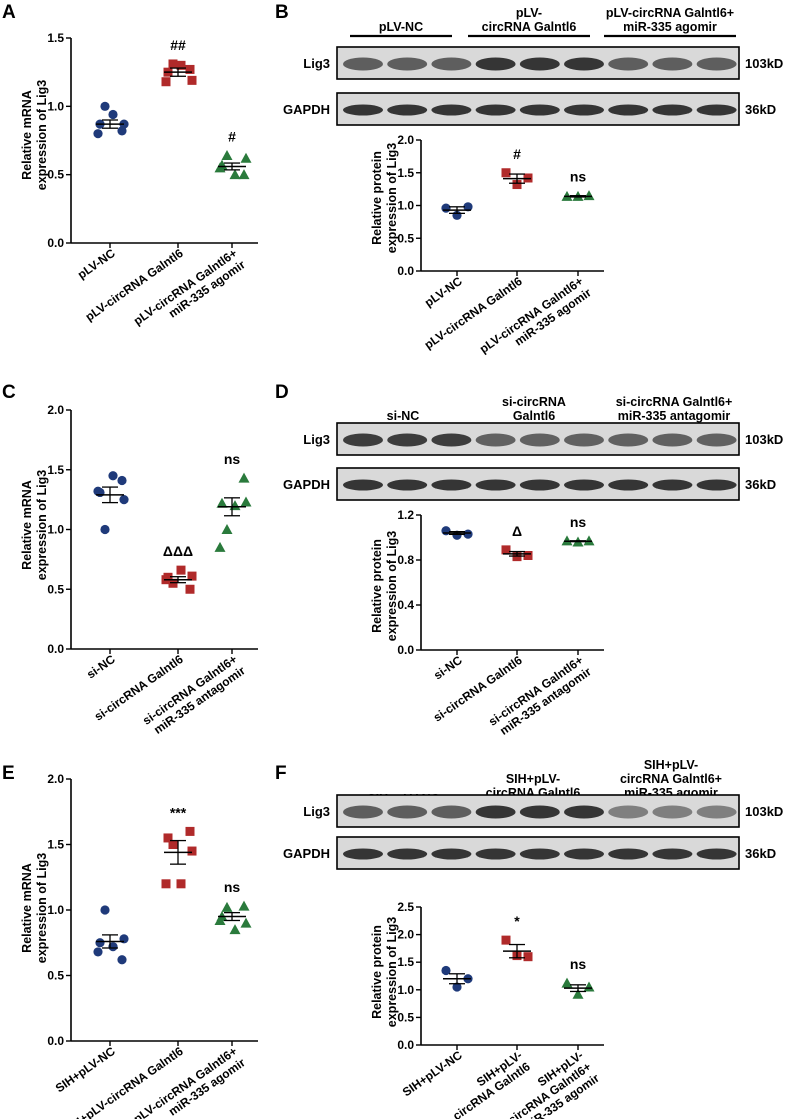  I want to click on y-tick-label-e: 1.5, so click(55, 845).